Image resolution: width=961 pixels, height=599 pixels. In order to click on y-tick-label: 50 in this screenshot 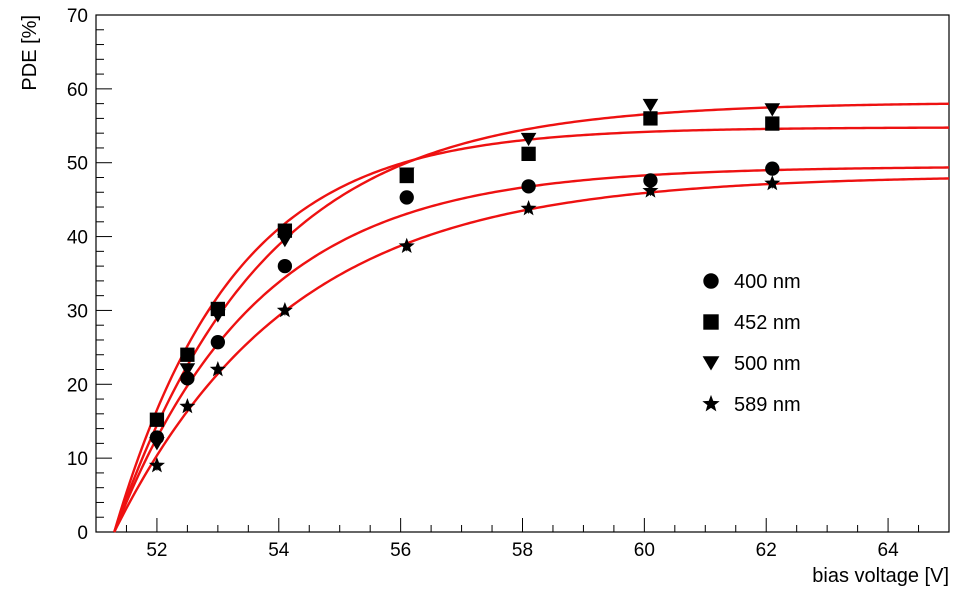, I will do `click(77, 164)`.